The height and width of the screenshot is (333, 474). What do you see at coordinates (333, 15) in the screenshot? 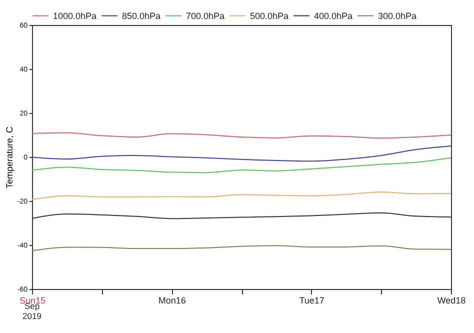
I see `legend-label: 400.0hPa` at bounding box center [333, 15].